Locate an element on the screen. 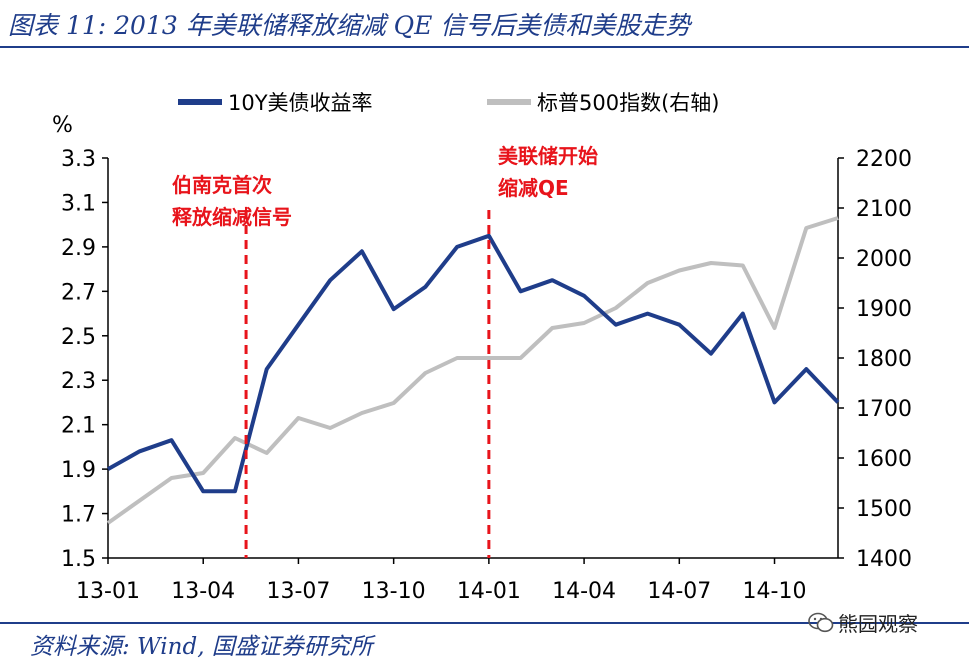 Image resolution: width=969 pixels, height=666 pixels. y-tick-left-label: 1.9 is located at coordinates (78, 470).